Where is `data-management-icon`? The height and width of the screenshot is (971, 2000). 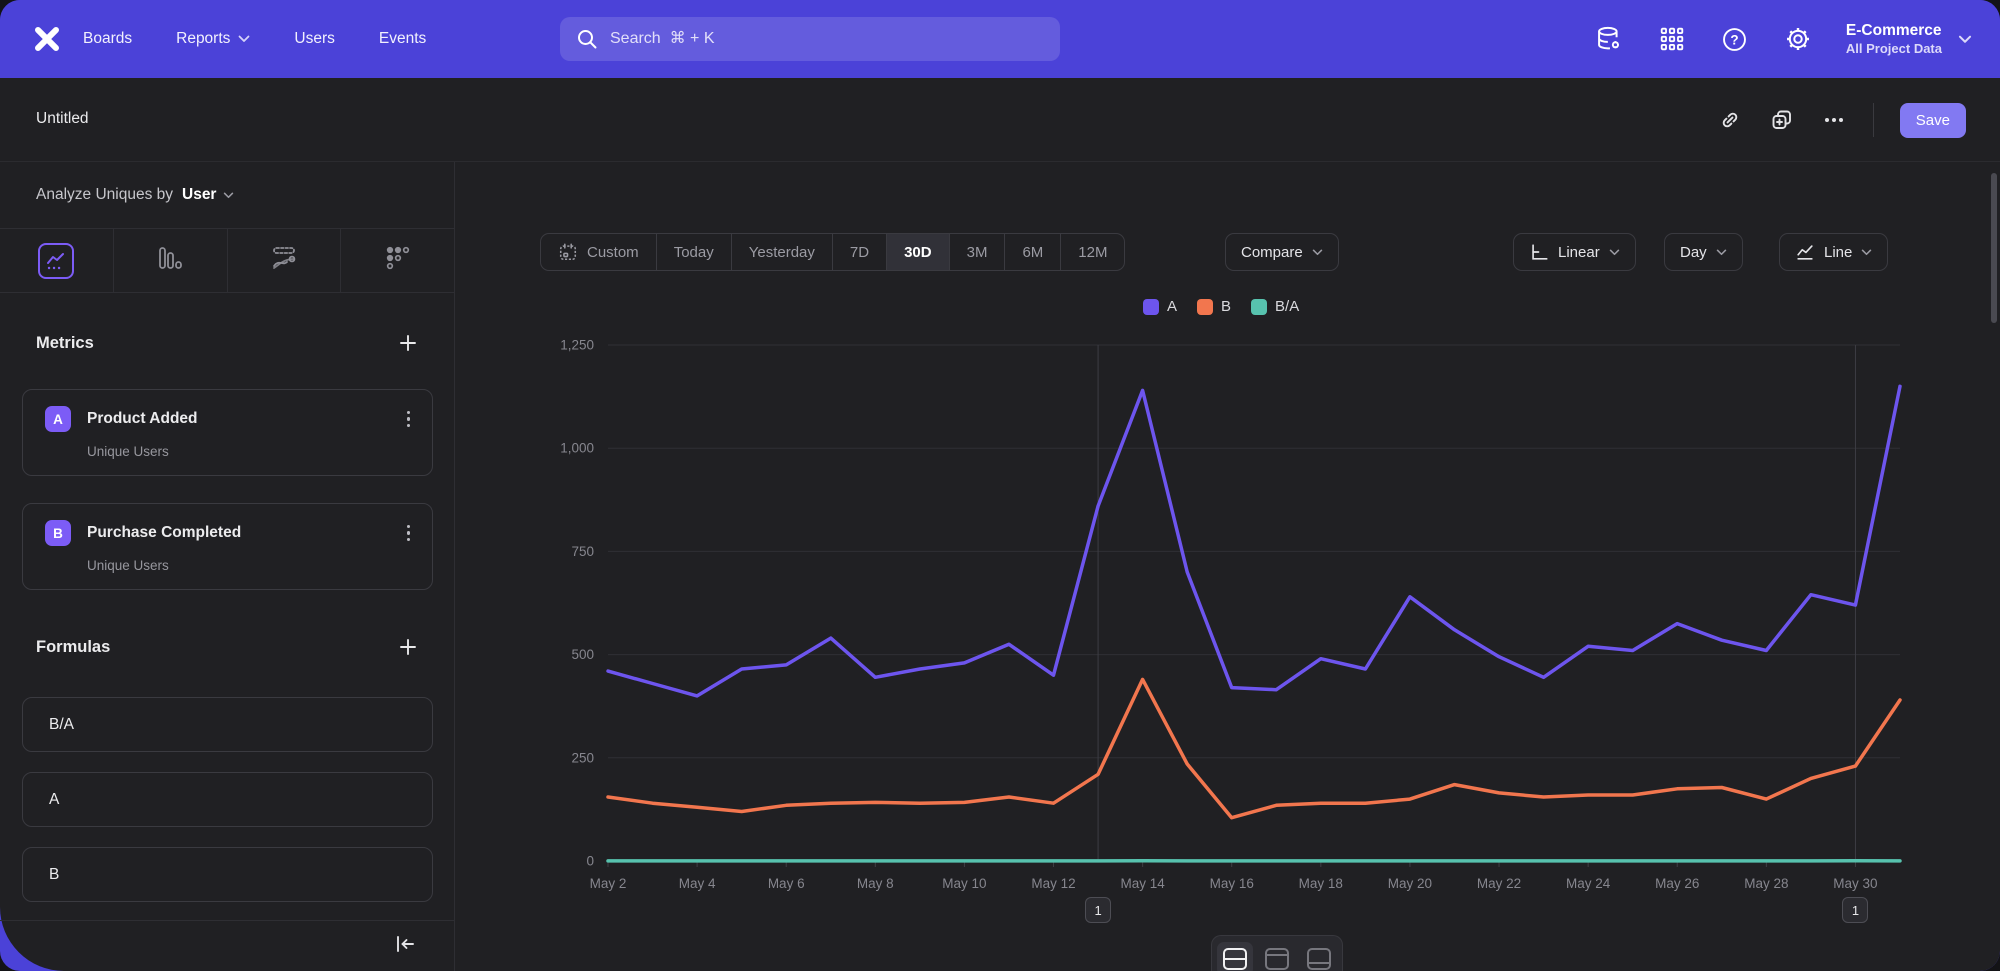 data-management-icon is located at coordinates (1609, 39).